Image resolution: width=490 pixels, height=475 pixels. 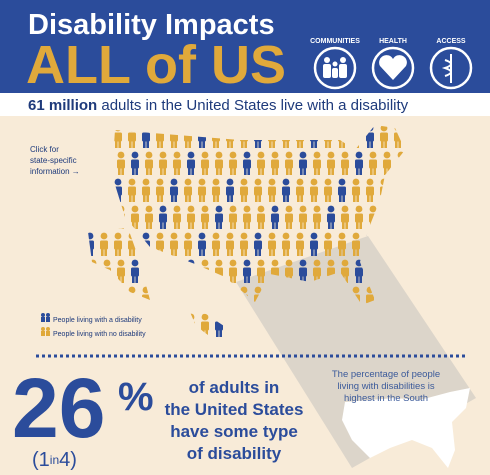 What do you see at coordinates (335, 41) in the screenshot?
I see `icon-label: COMMUNITIES` at bounding box center [335, 41].